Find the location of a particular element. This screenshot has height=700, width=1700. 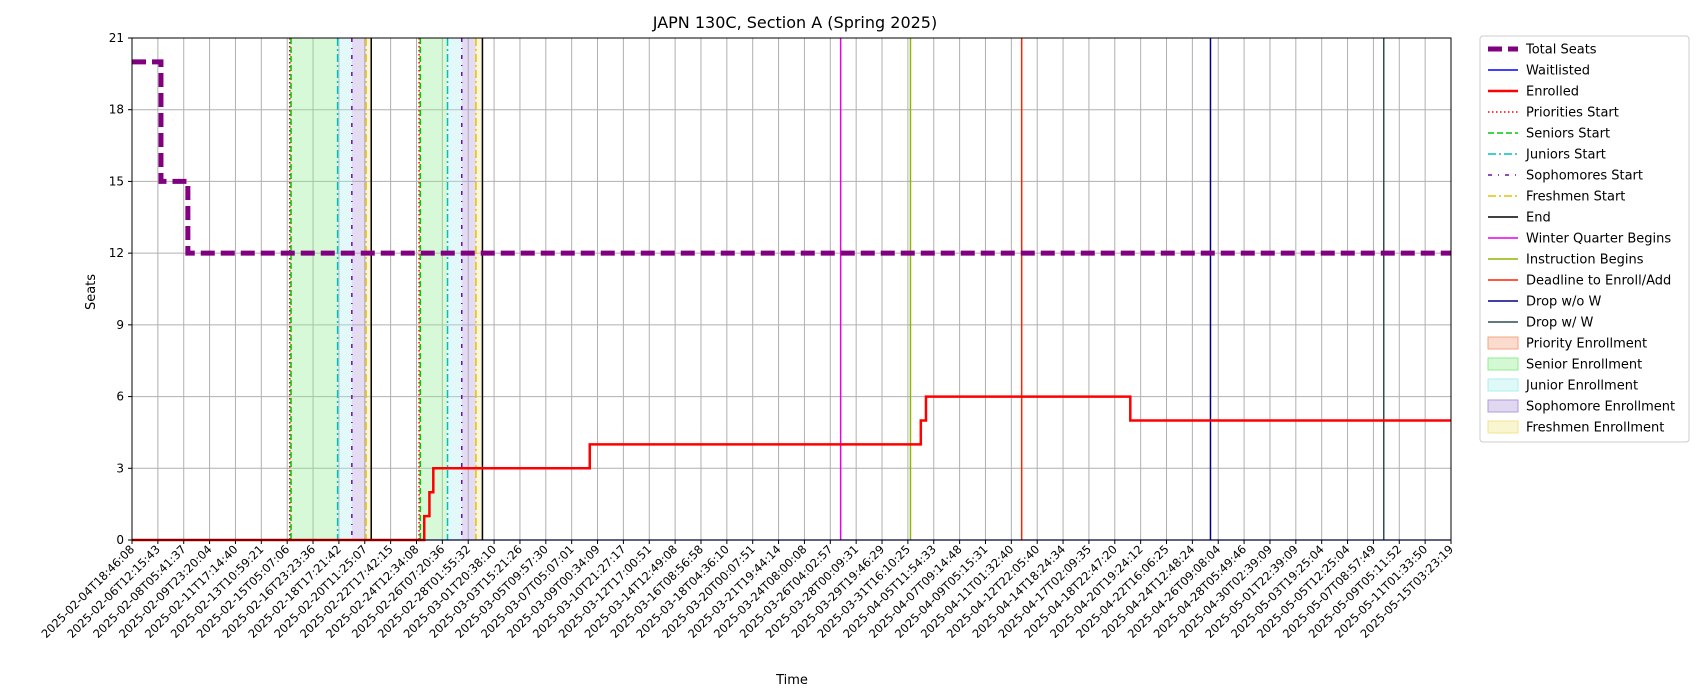

x-axis-label: Time is located at coordinates (791, 680).